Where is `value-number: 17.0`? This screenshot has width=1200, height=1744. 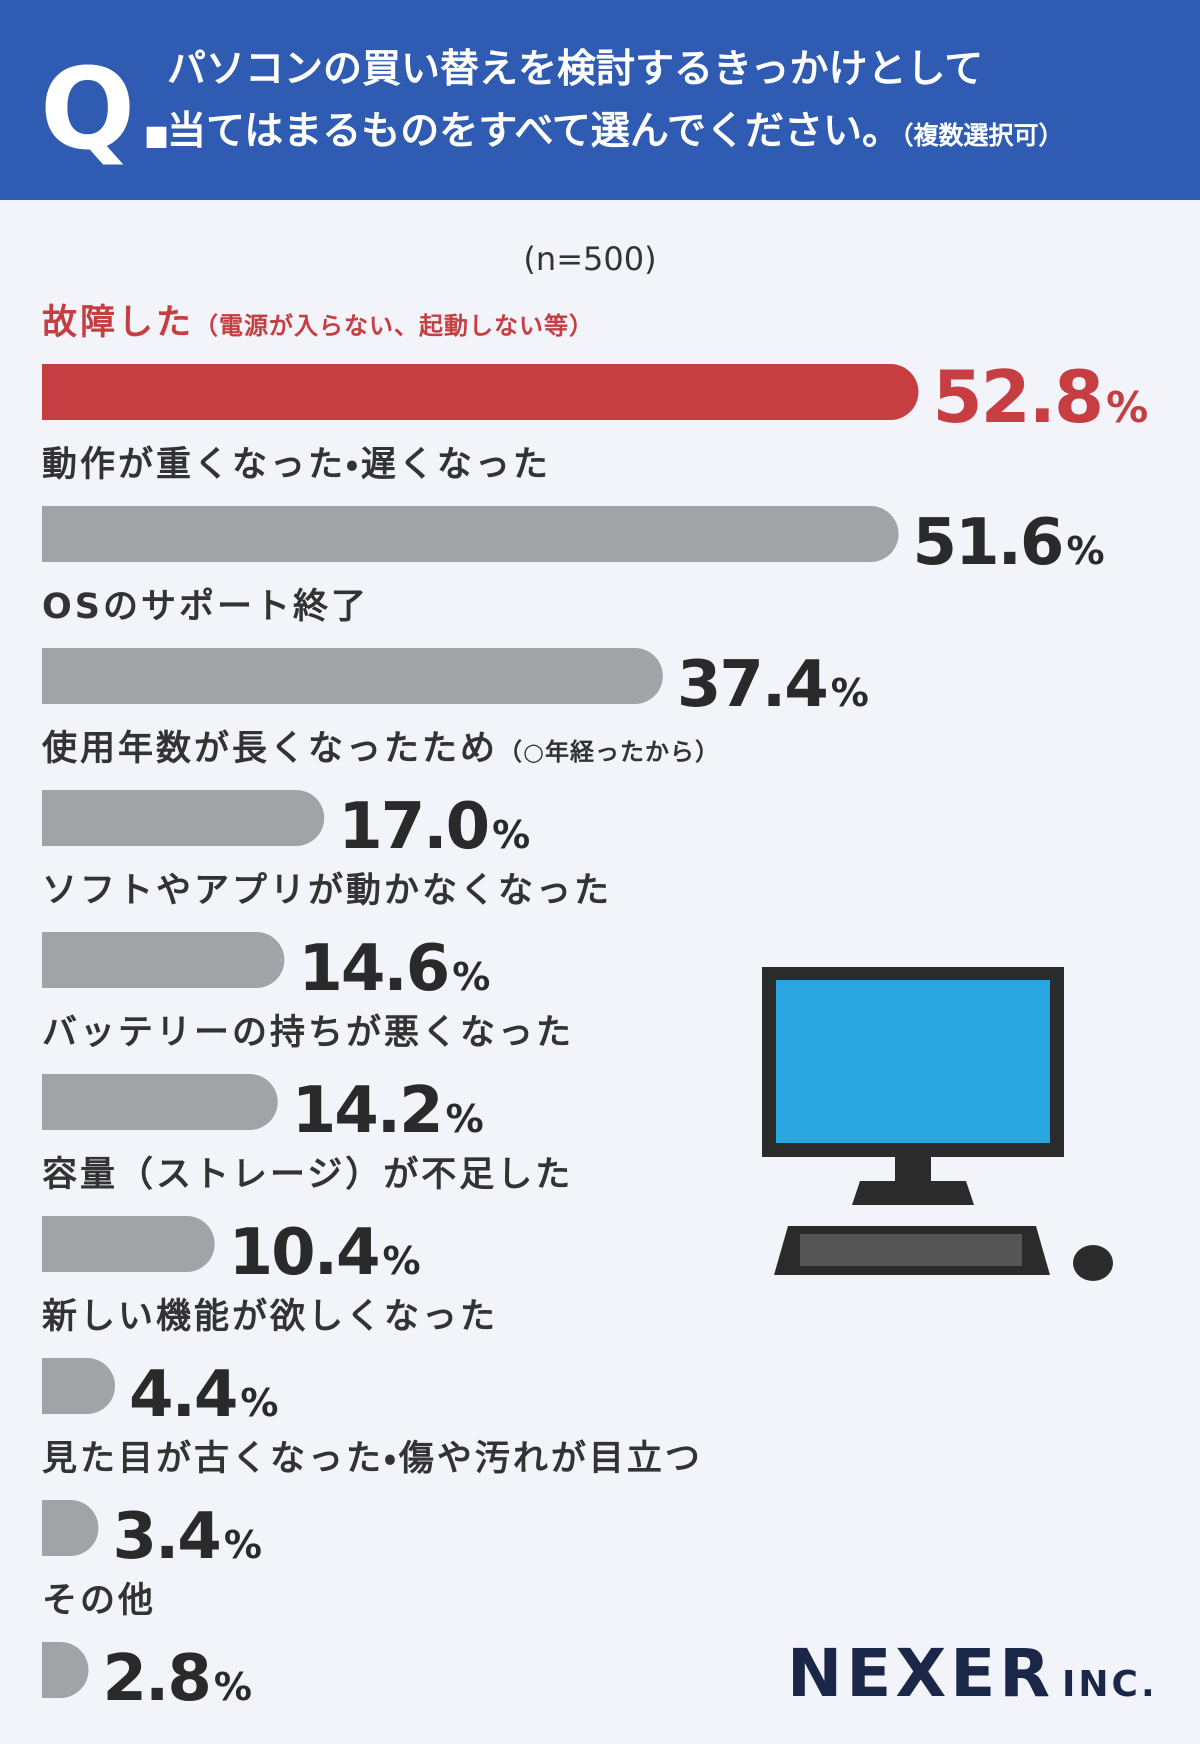
value-number: 17.0 is located at coordinates (413, 827).